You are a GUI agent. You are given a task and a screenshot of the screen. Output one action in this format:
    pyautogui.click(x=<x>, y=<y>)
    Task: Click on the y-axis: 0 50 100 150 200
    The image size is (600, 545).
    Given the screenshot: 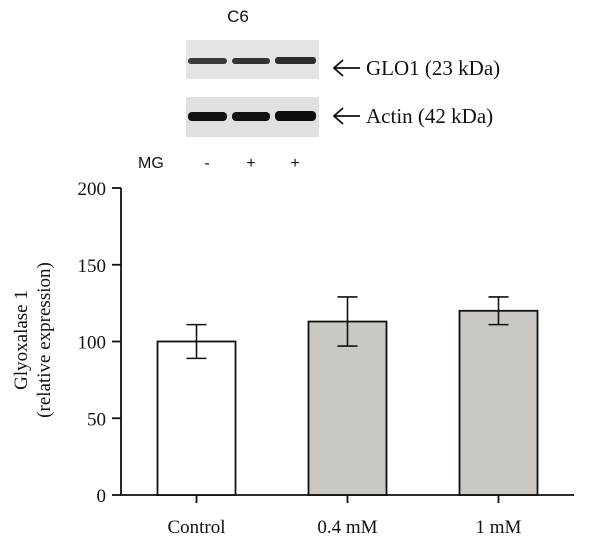 What is the action you would take?
    pyautogui.click(x=100, y=343)
    